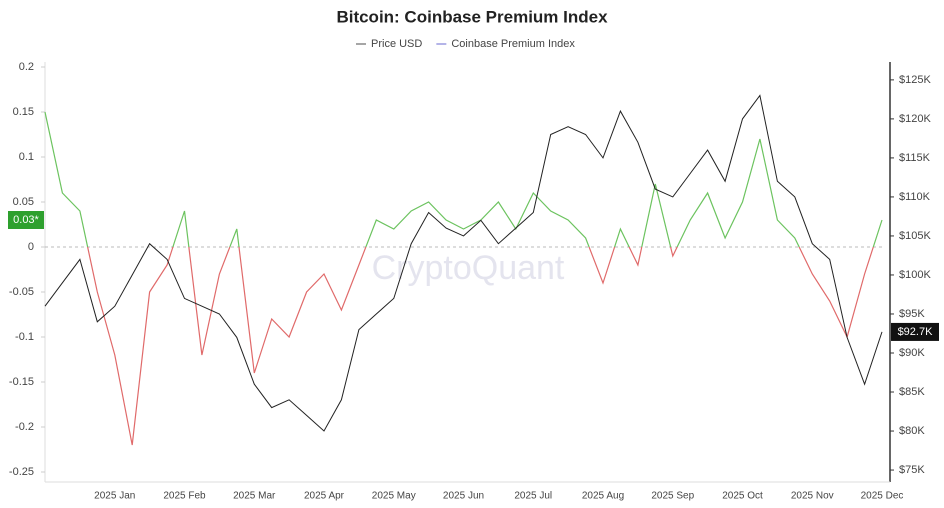 The width and height of the screenshot is (944, 508). Describe the element at coordinates (672, 496) in the screenshot. I see `x-tick-label: 2025 Sep` at that location.